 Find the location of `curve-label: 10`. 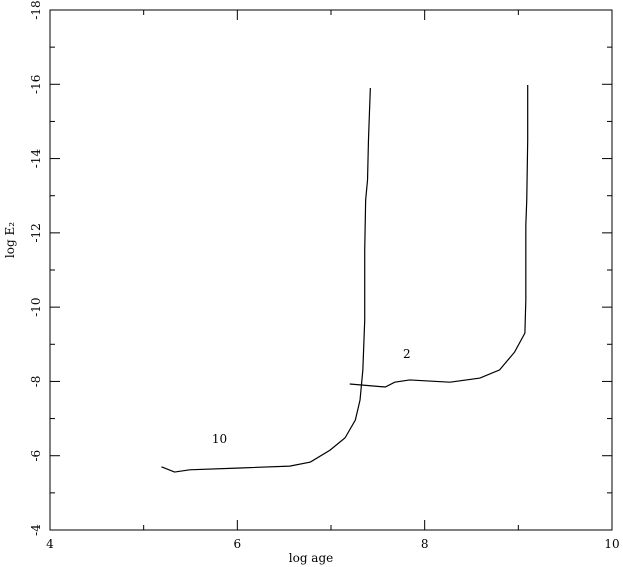

curve-label: 10 is located at coordinates (219, 439).